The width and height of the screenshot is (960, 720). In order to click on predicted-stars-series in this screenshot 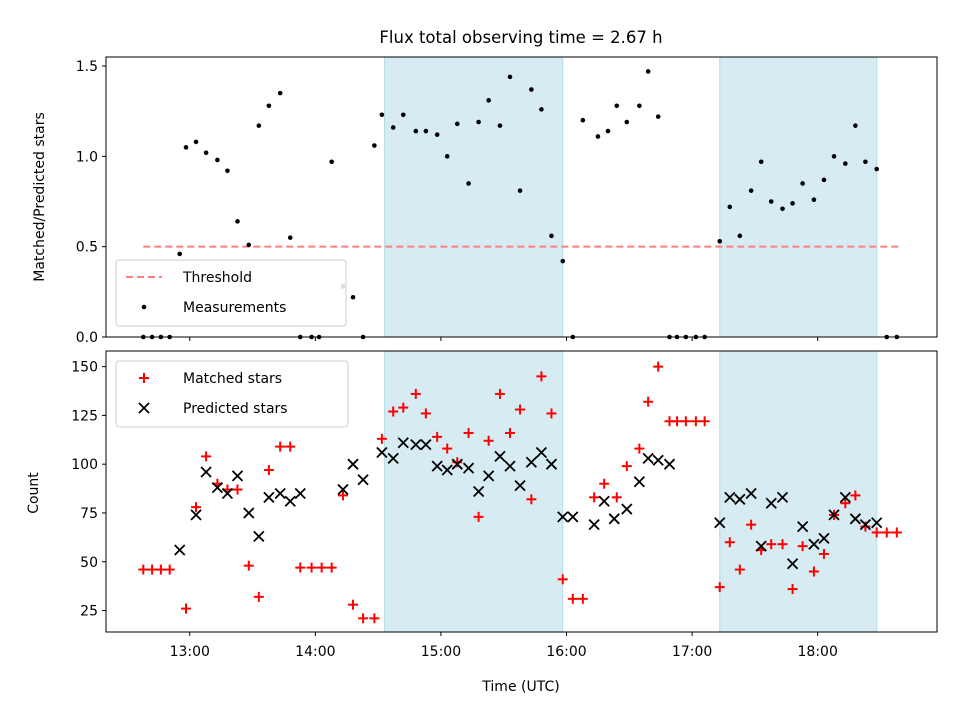, I will do `click(528, 503)`.